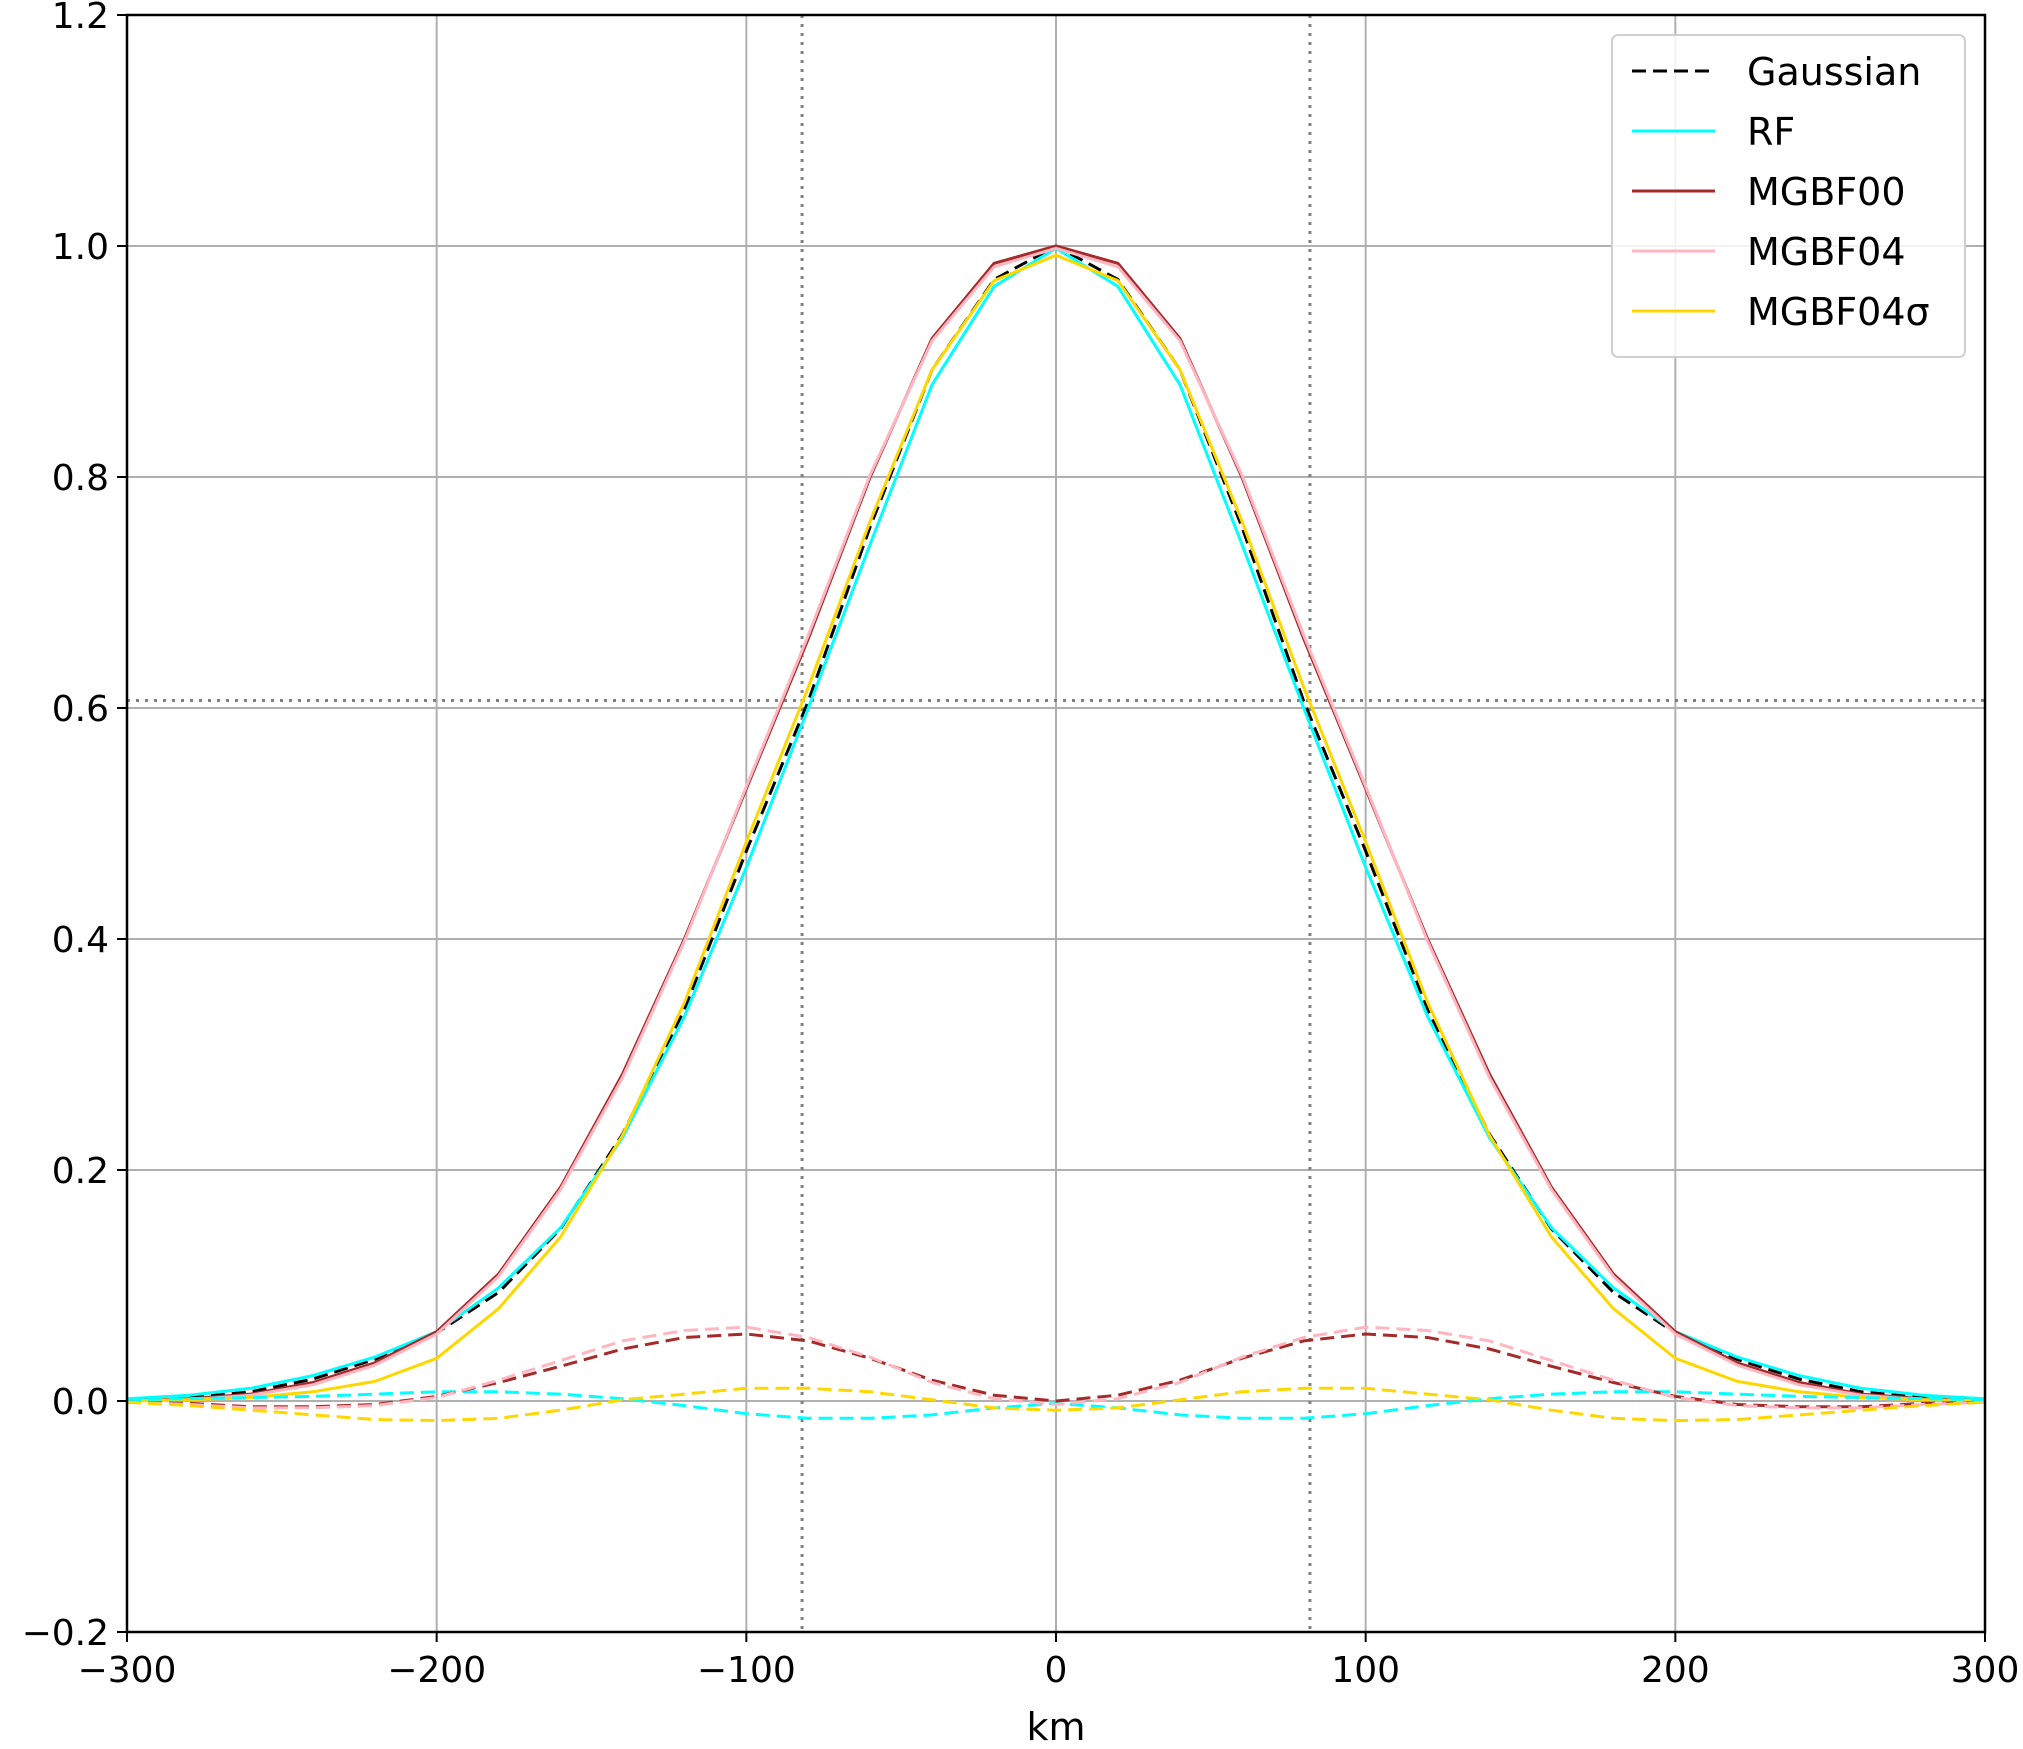 The image size is (2023, 1749). I want to click on legend-label: MGBF00, so click(1826, 192).